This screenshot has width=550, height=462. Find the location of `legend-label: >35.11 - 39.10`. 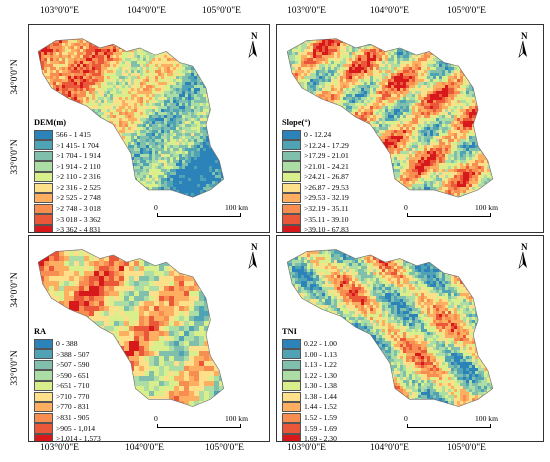

legend-label: >35.11 - 39.10 is located at coordinates (326, 219).